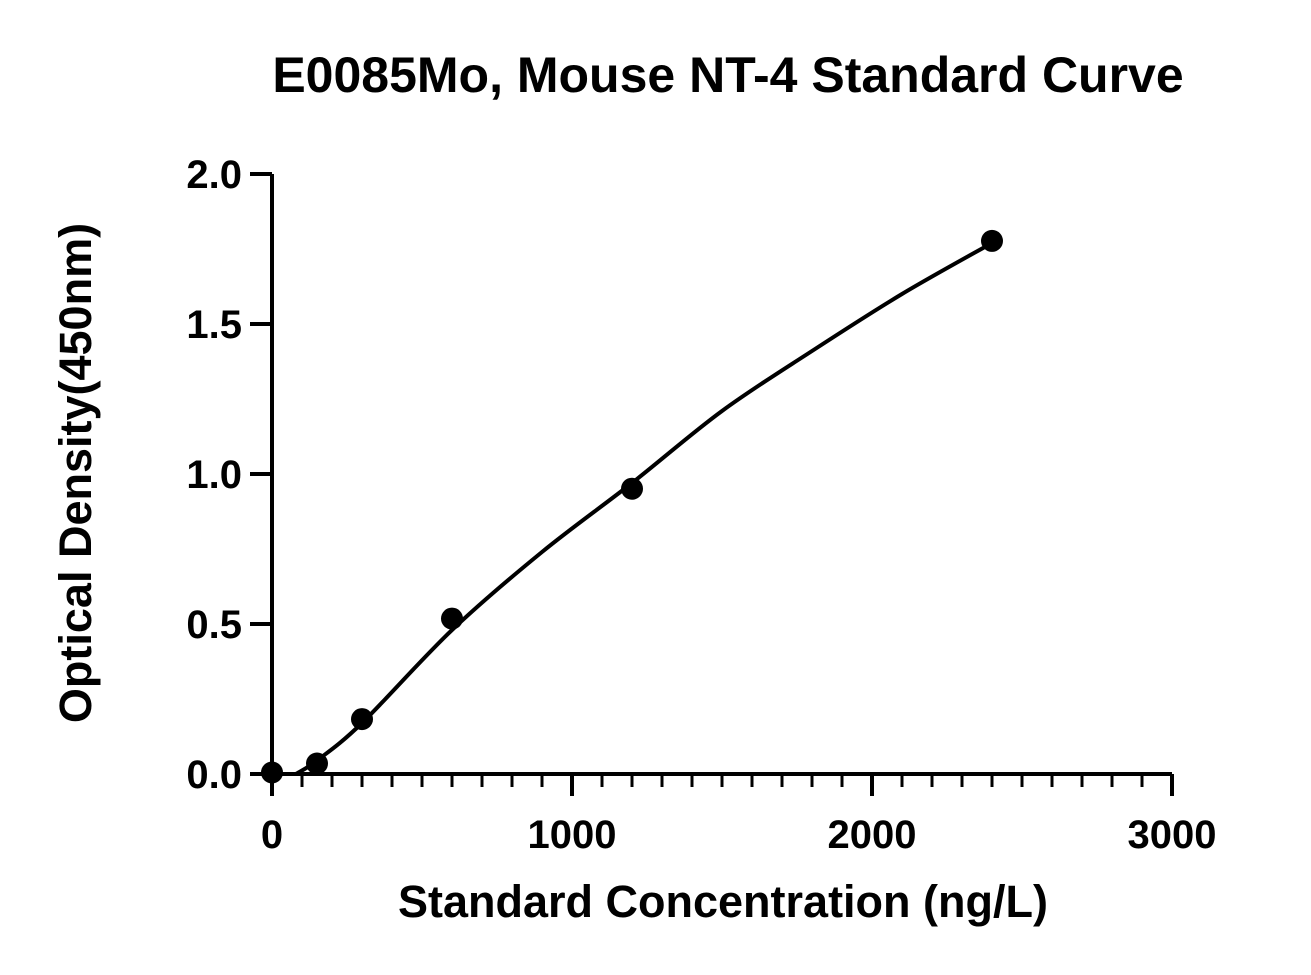 Image resolution: width=1311 pixels, height=975 pixels. What do you see at coordinates (1172, 835) in the screenshot?
I see `x-tick-label: 3000` at bounding box center [1172, 835].